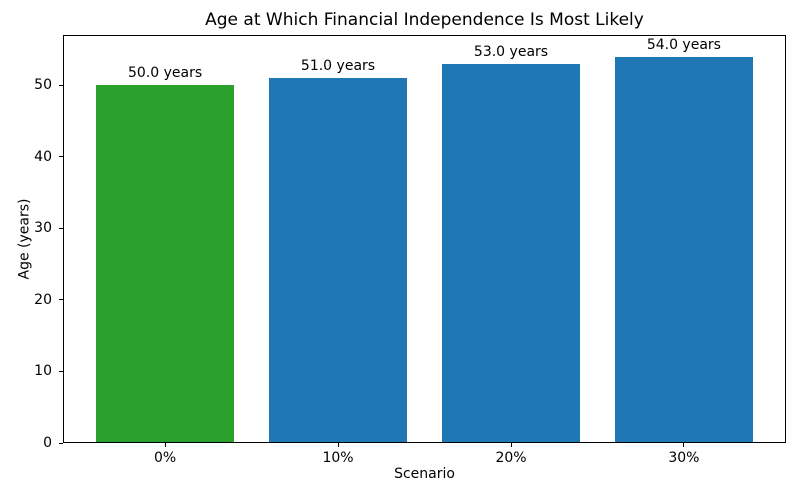  Describe the element at coordinates (338, 458) in the screenshot. I see `x-tick-label: 10%` at that location.